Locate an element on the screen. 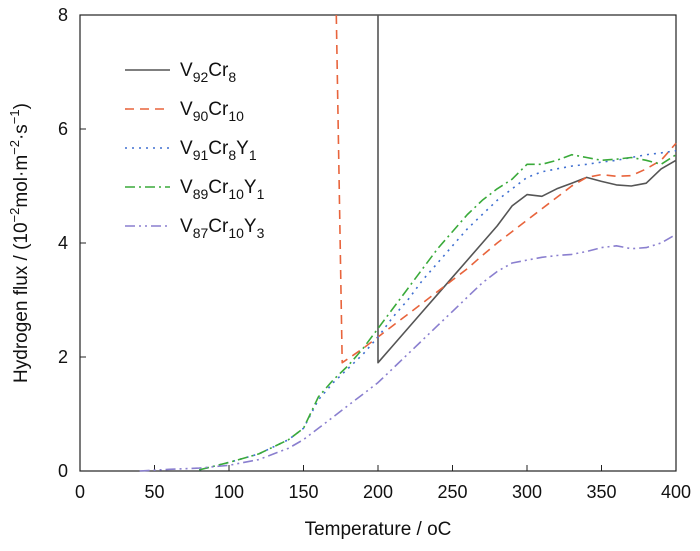 The image size is (700, 551). legend-label-V89Cr10Y1: V89Cr10Y1 is located at coordinates (222, 189).